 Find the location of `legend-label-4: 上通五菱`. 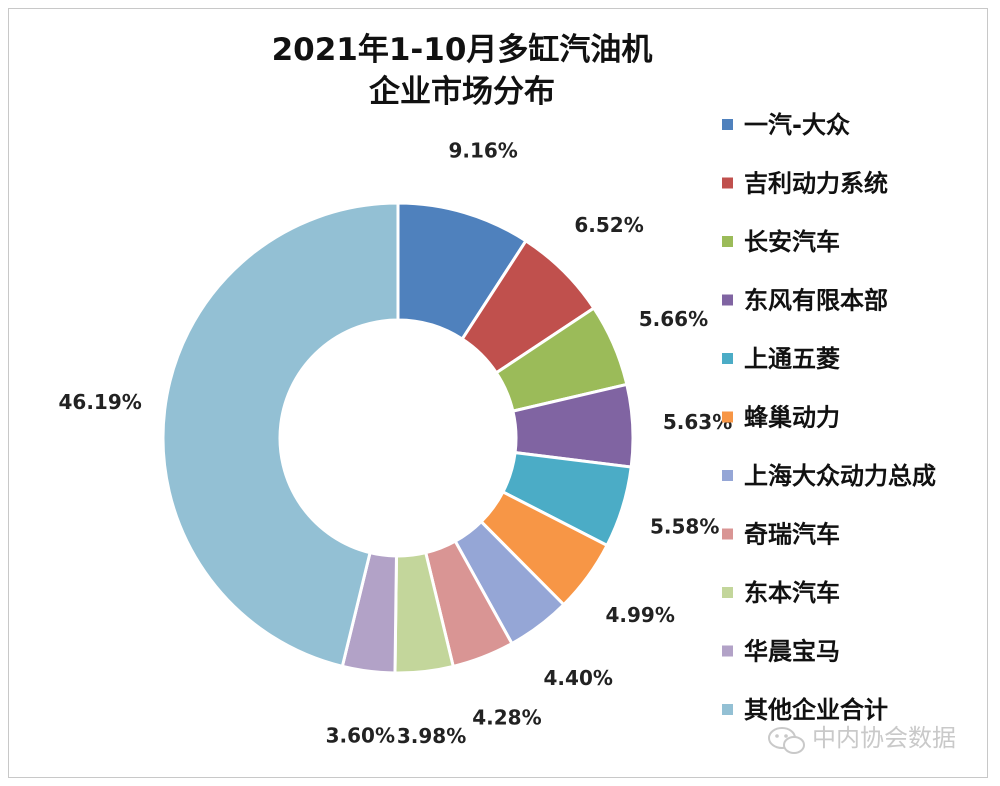

legend-label-4: 上通五菱 is located at coordinates (792, 359).